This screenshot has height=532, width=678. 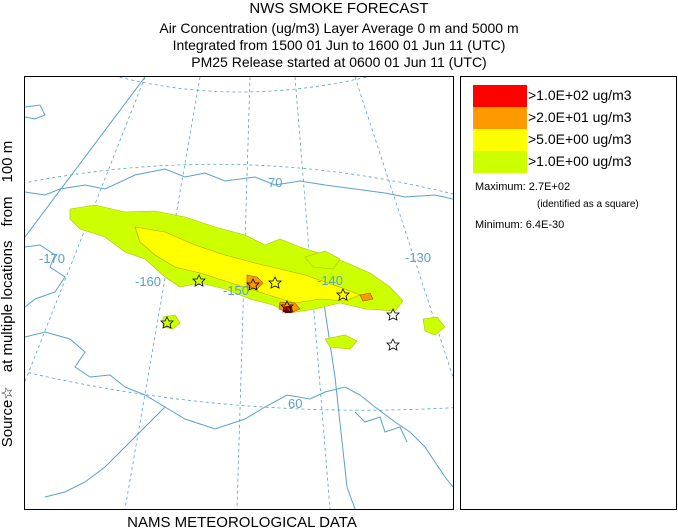 I want to click on legend-label-4: >1.0E+00 ug/m3, so click(x=580, y=161).